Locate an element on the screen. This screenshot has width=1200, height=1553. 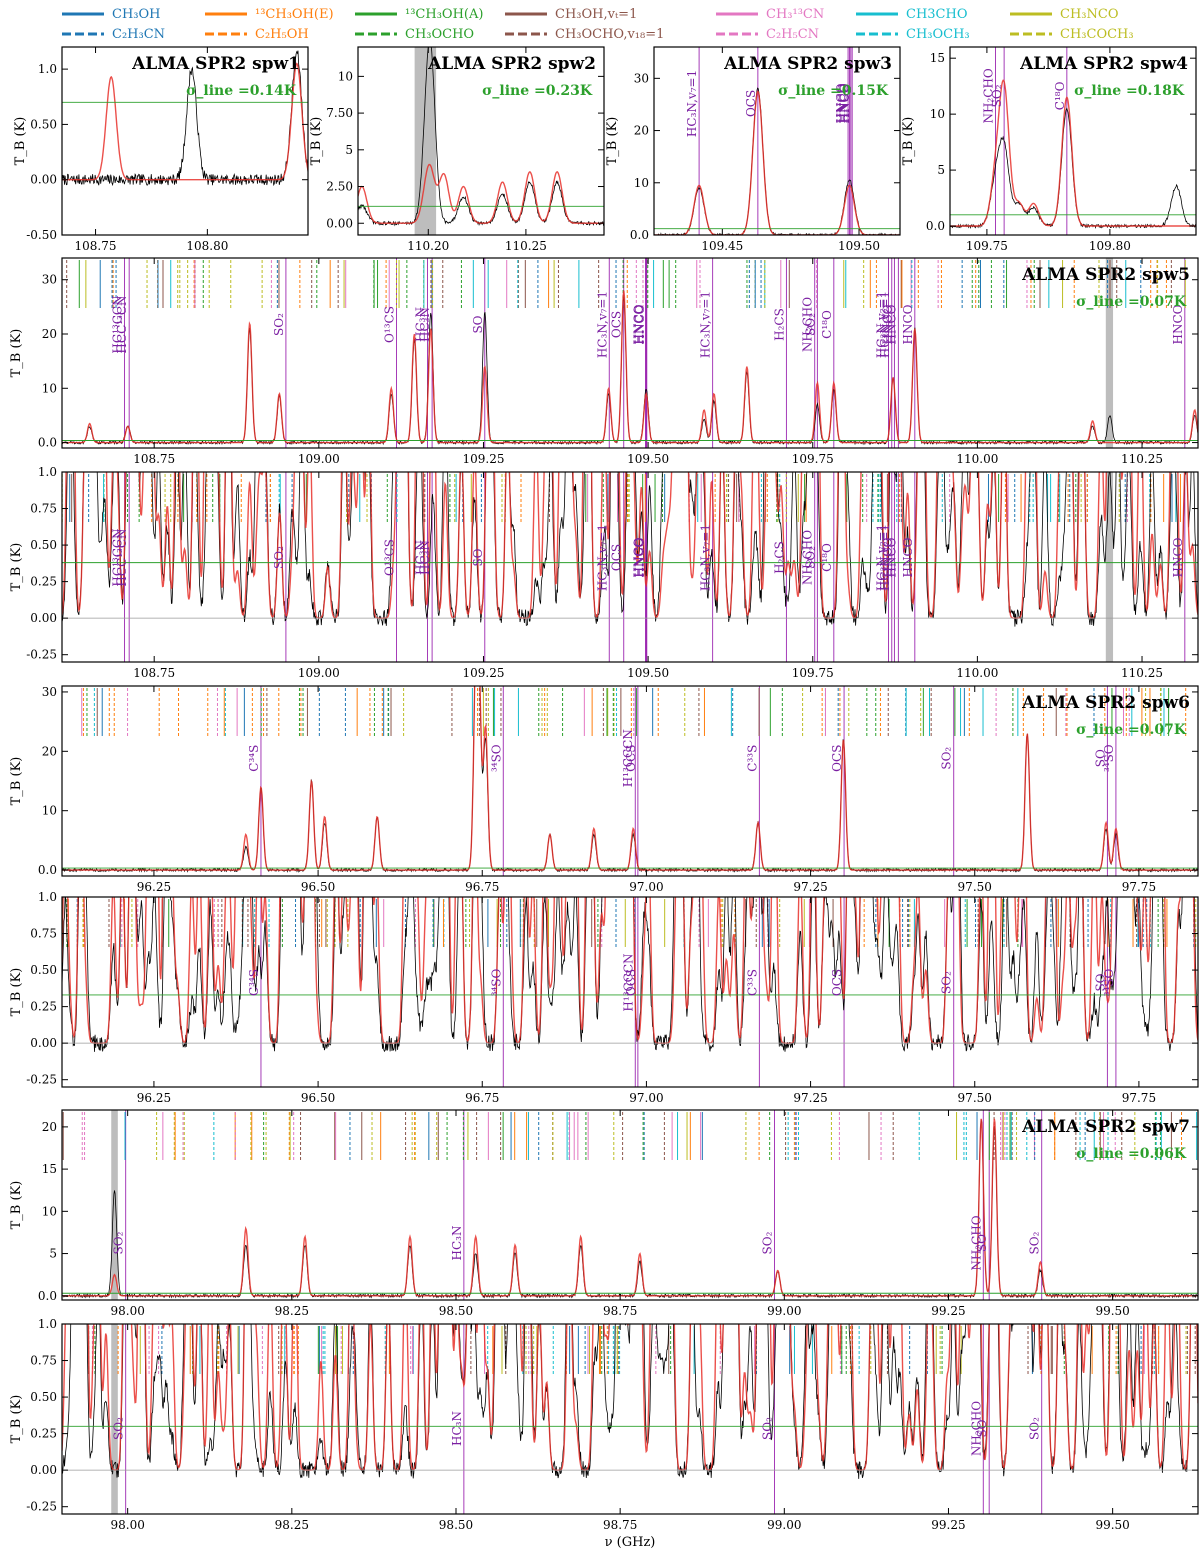
x-tick-label: 96.75 is located at coordinates (482, 1098).